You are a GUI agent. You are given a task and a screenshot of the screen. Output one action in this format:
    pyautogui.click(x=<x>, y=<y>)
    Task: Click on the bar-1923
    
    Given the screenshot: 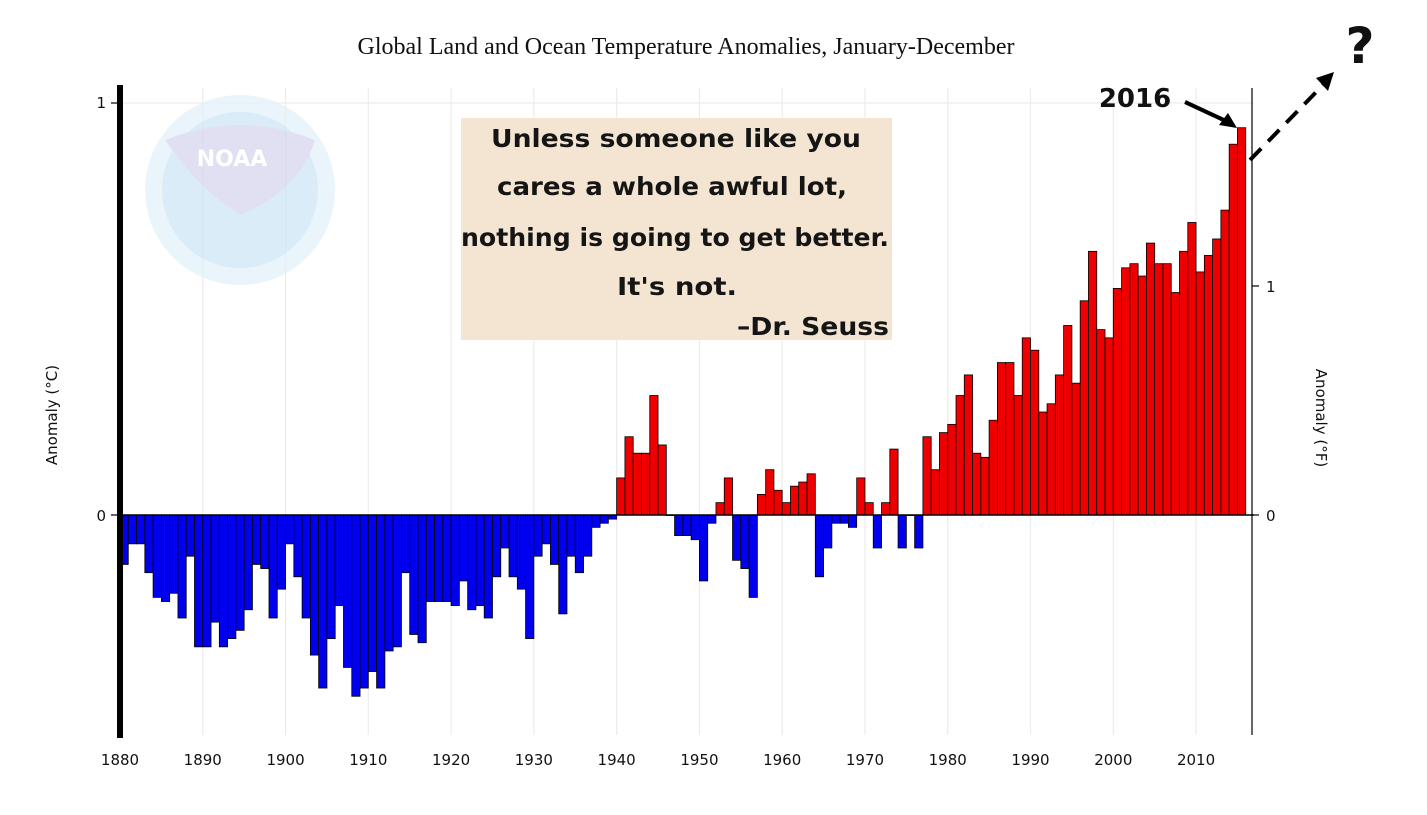 What is the action you would take?
    pyautogui.click(x=480, y=560)
    